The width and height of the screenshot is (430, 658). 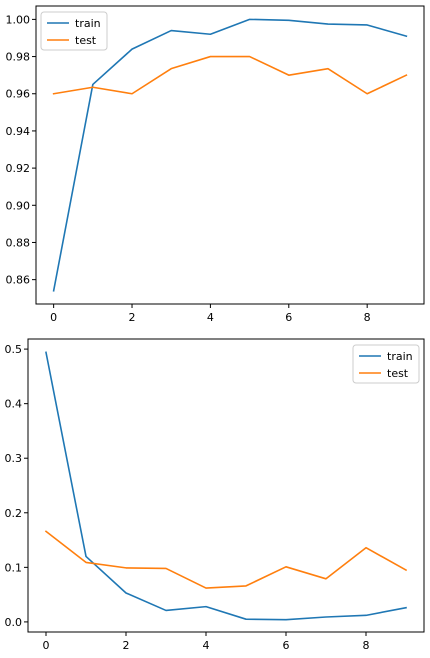 What do you see at coordinates (18, 242) in the screenshot?
I see `y-tick-label: 0.88` at bounding box center [18, 242].